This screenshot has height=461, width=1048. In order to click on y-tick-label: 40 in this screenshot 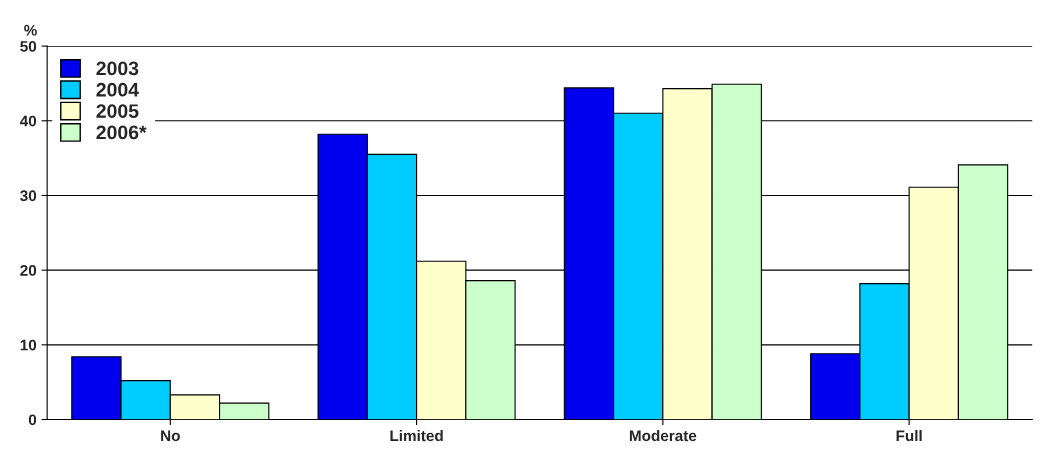, I will do `click(28, 121)`.